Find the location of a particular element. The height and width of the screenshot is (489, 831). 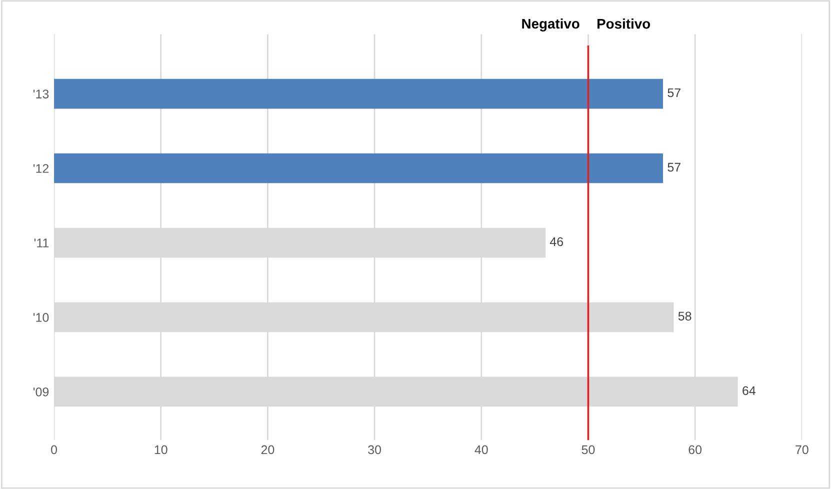

data-label: 46 is located at coordinates (557, 241).